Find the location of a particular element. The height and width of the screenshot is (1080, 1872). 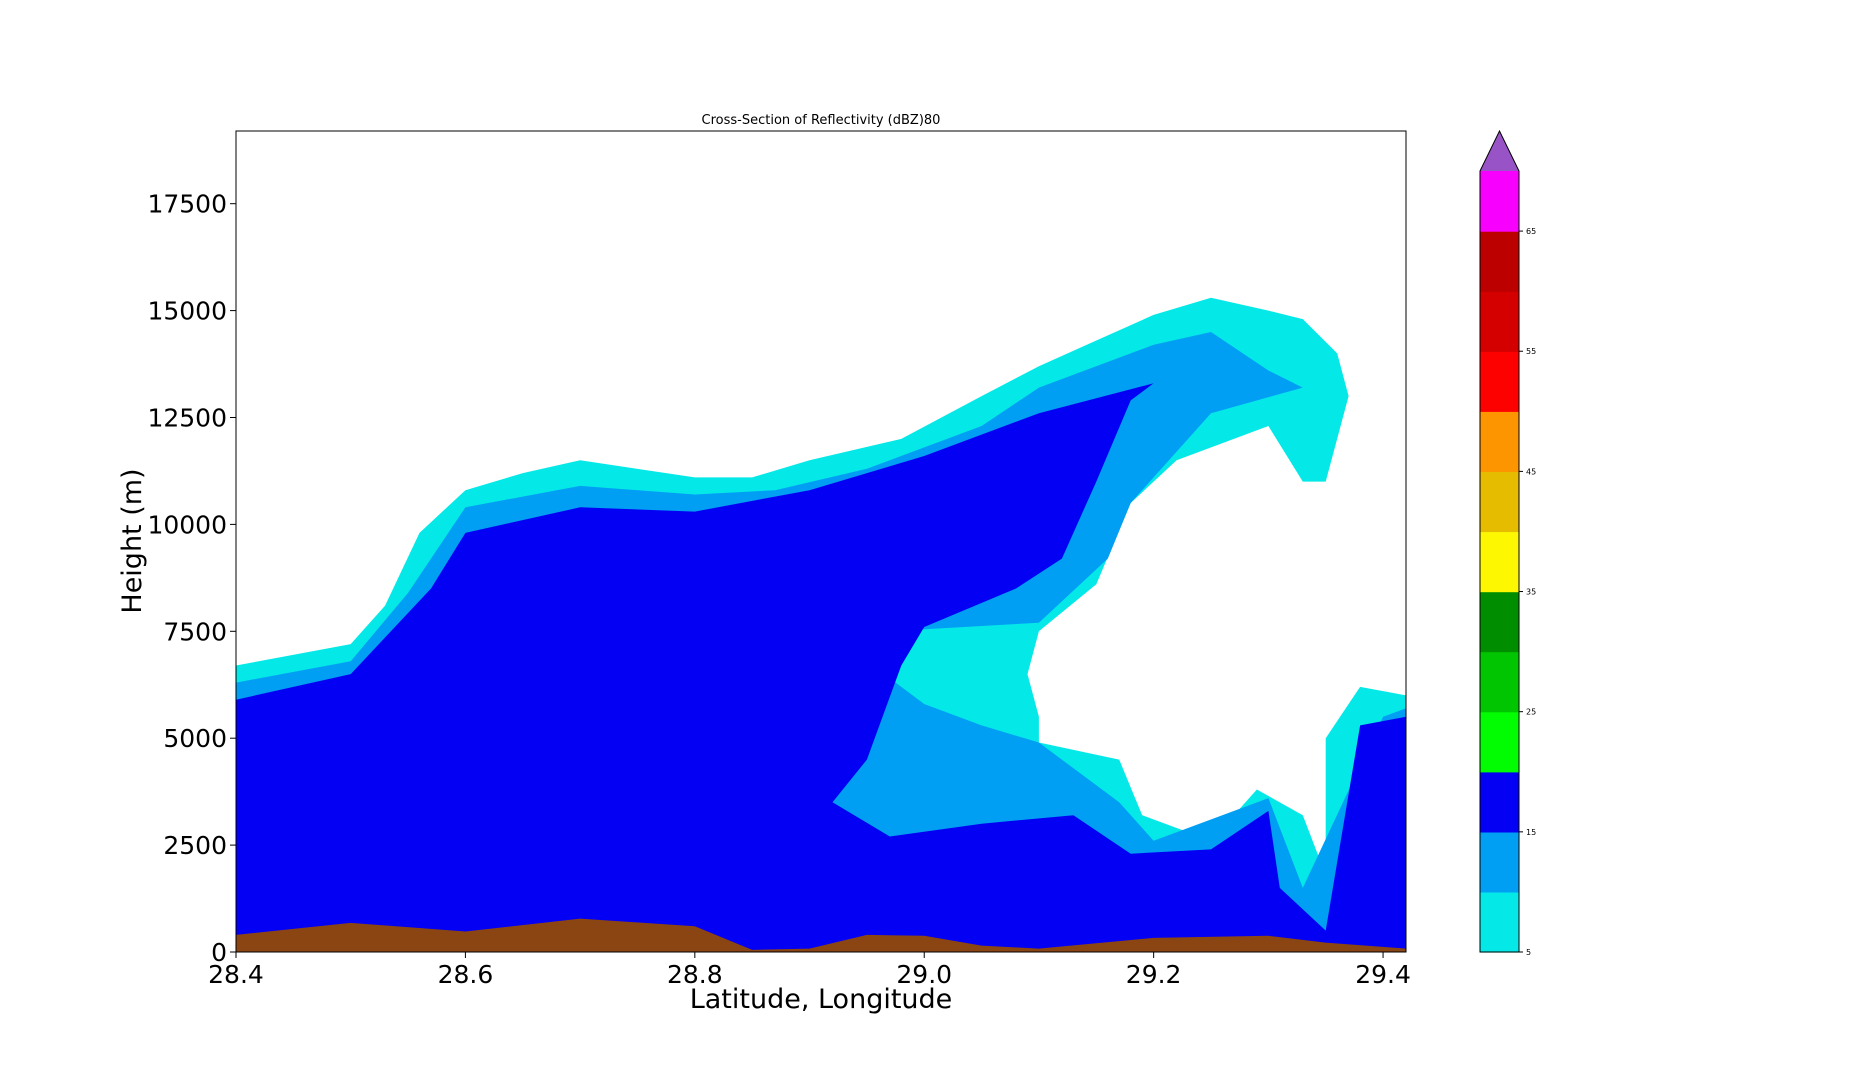

y-tick-label: 7500 is located at coordinates (195, 631).